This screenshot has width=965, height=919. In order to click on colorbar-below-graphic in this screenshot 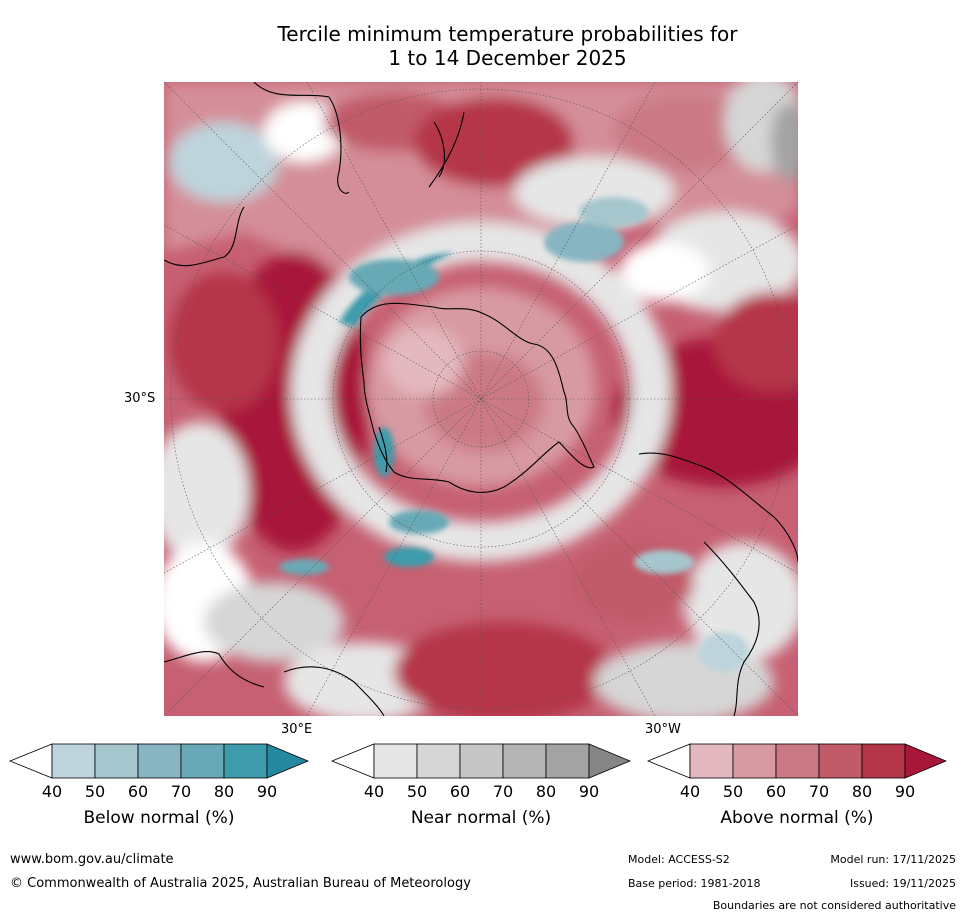, I will do `click(159, 761)`.